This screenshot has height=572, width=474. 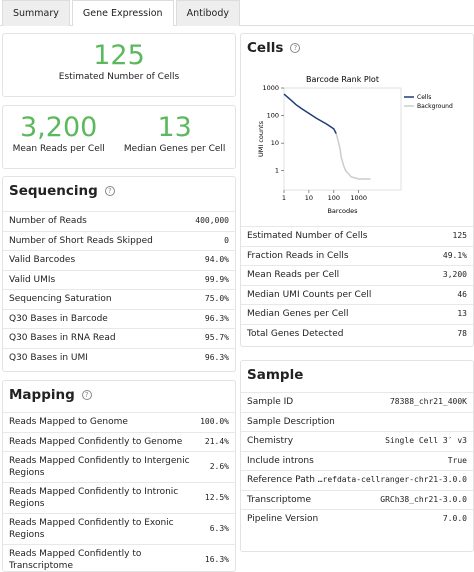 I want to click on table-row: Pipeline Version 7.0.0, so click(x=357, y=519).